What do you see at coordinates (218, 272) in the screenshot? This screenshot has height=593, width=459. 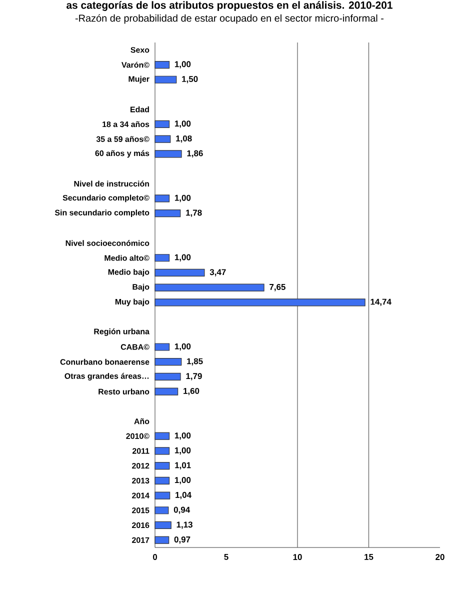 I see `data-label: 3,47` at bounding box center [218, 272].